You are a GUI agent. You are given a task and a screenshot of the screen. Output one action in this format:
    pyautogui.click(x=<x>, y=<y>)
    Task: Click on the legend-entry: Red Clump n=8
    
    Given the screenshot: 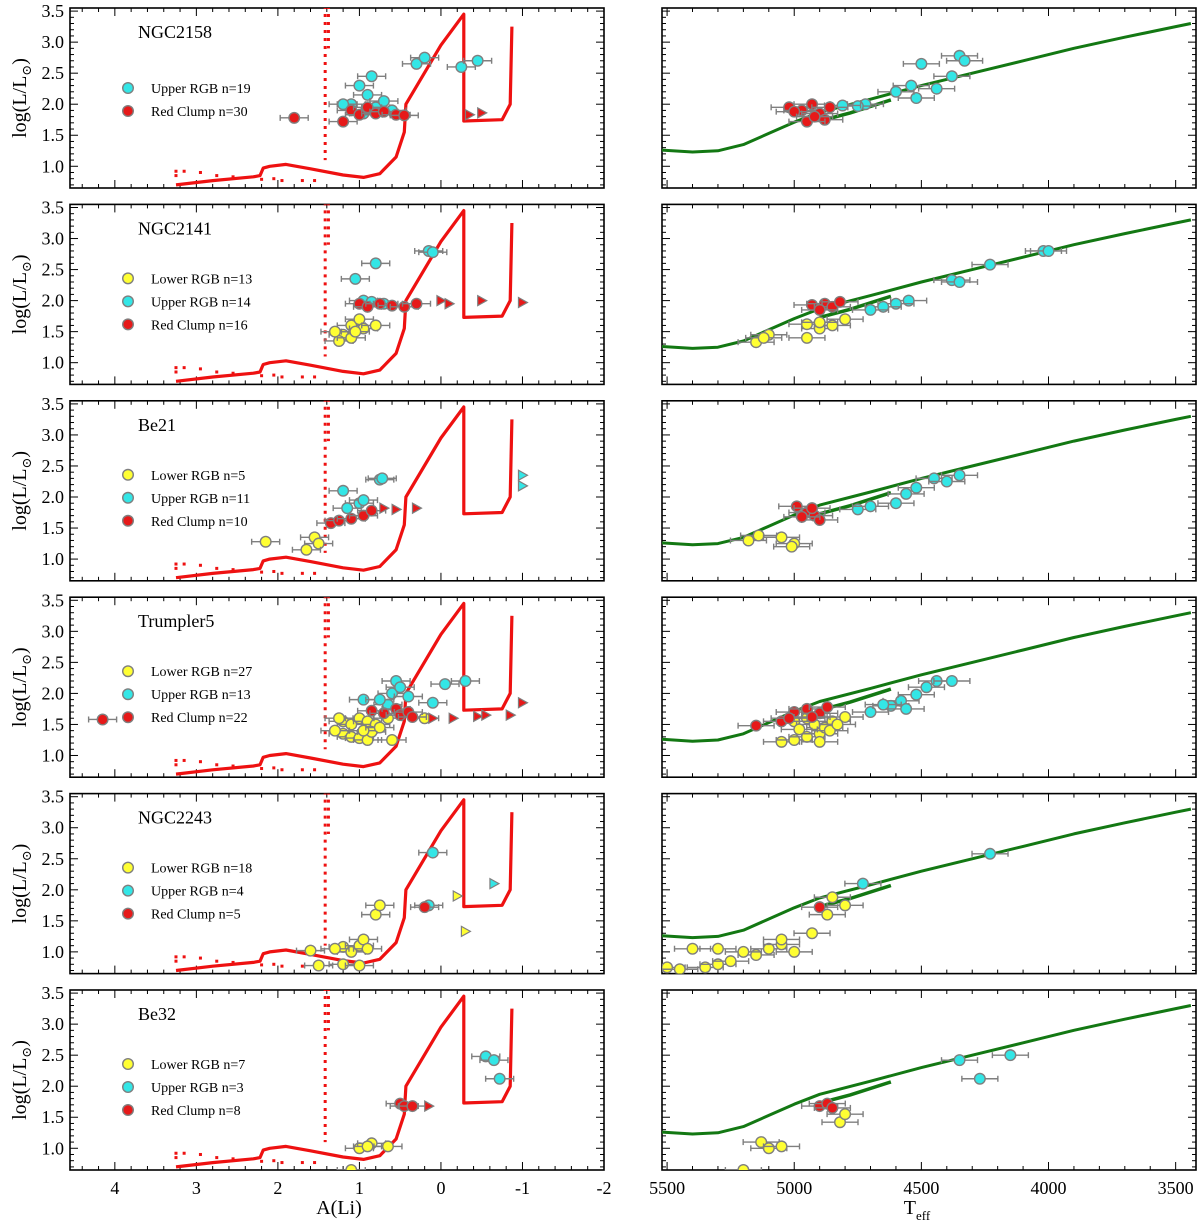 What is the action you would take?
    pyautogui.click(x=196, y=1111)
    